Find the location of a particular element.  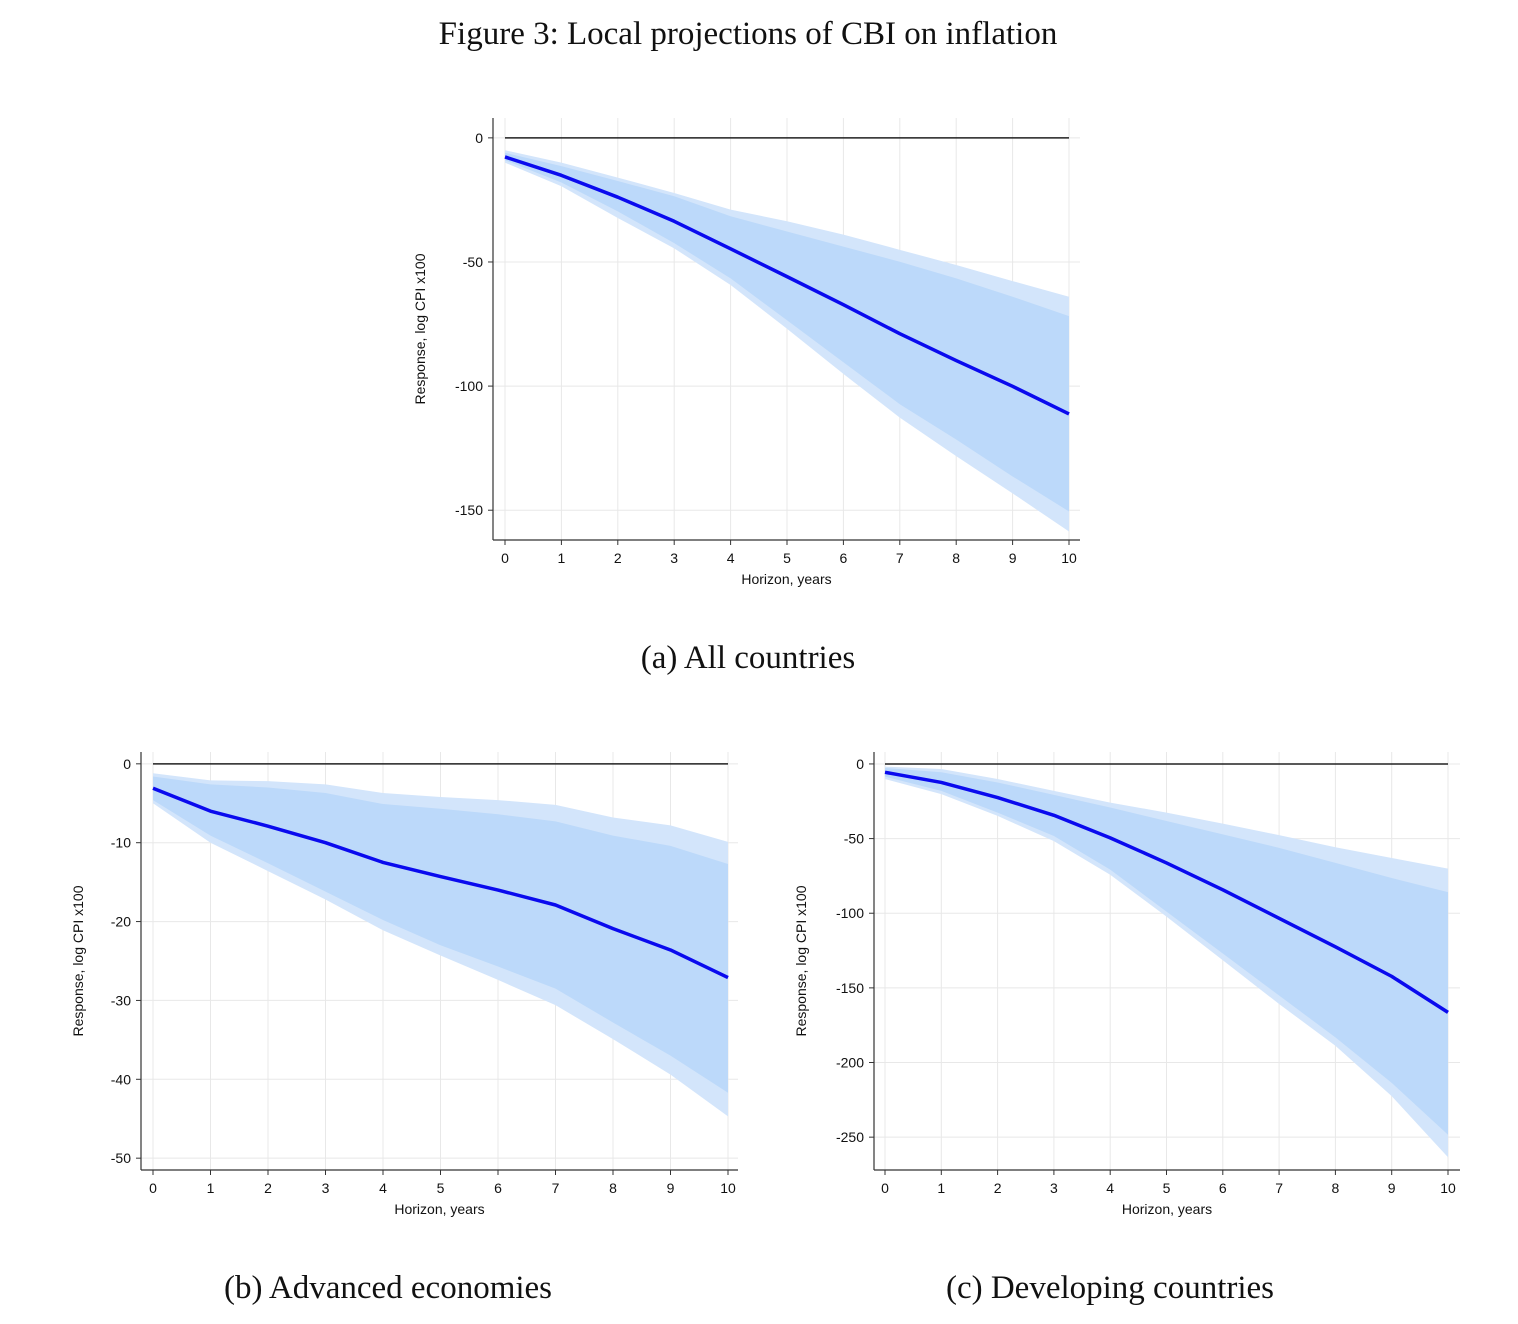

caption-a: (a) All countries is located at coordinates (748, 658).